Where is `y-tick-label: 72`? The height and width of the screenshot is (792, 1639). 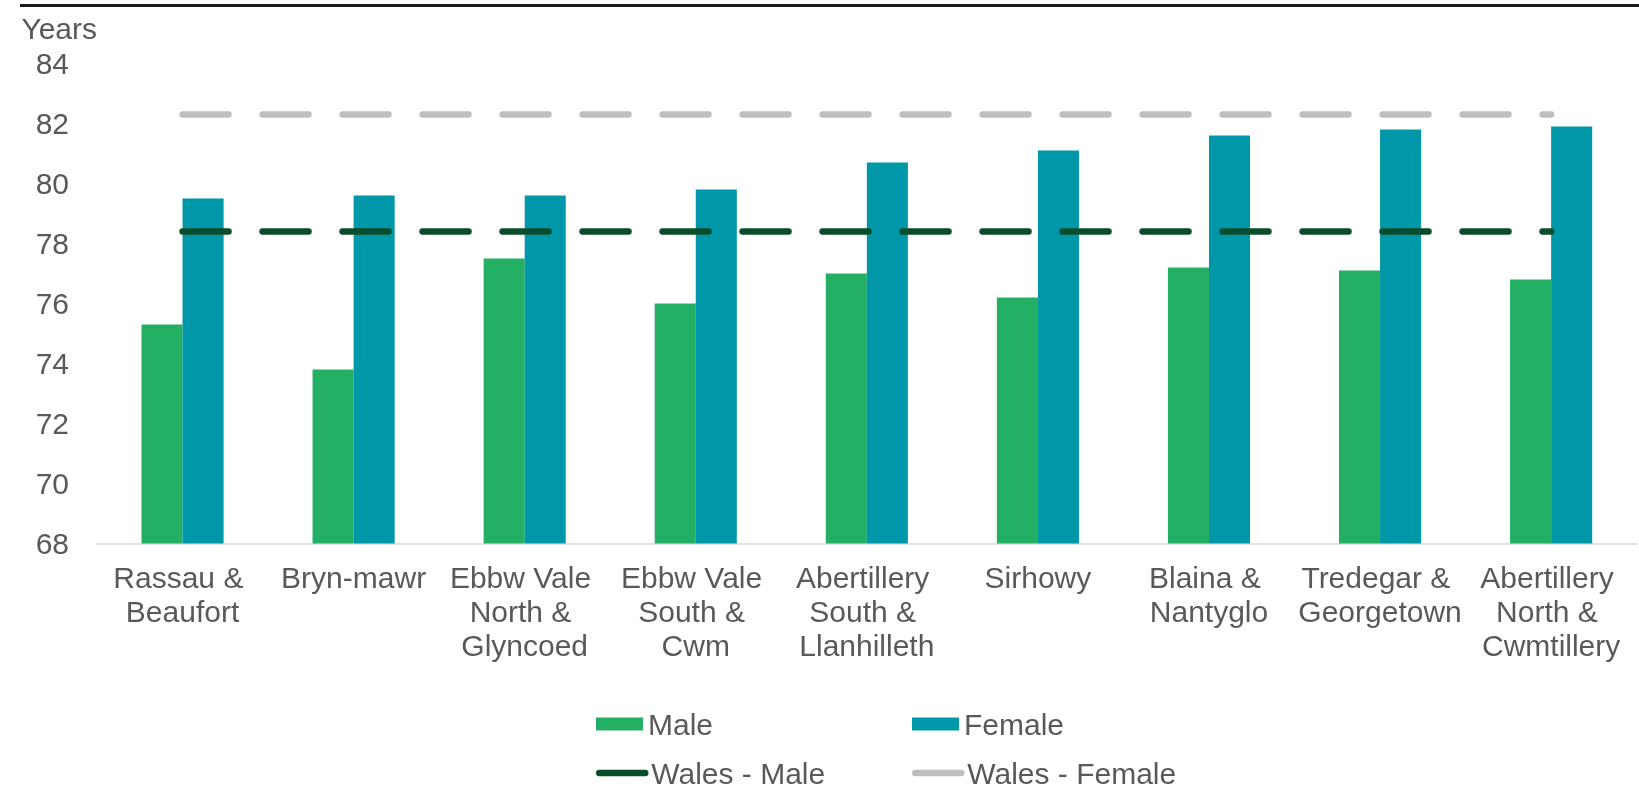
y-tick-label: 72 is located at coordinates (52, 423).